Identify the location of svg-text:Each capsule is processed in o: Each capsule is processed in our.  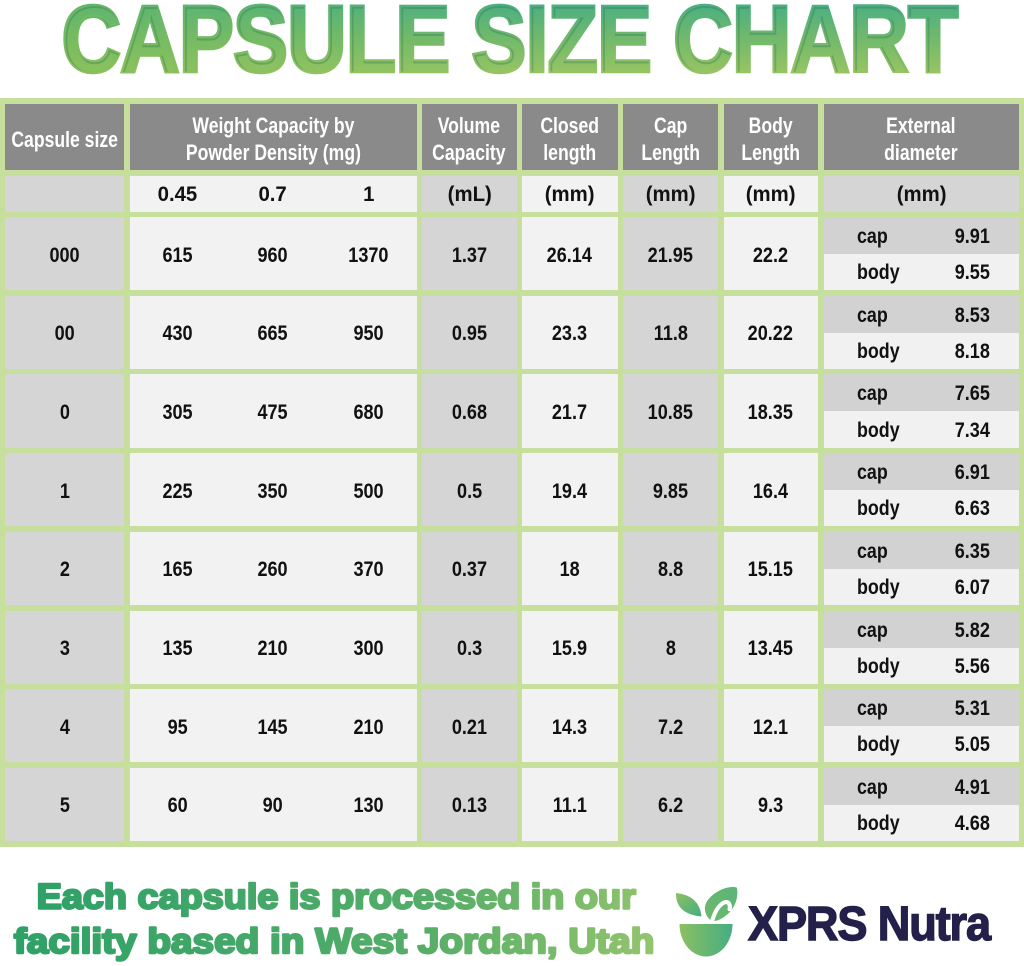
(336, 896).